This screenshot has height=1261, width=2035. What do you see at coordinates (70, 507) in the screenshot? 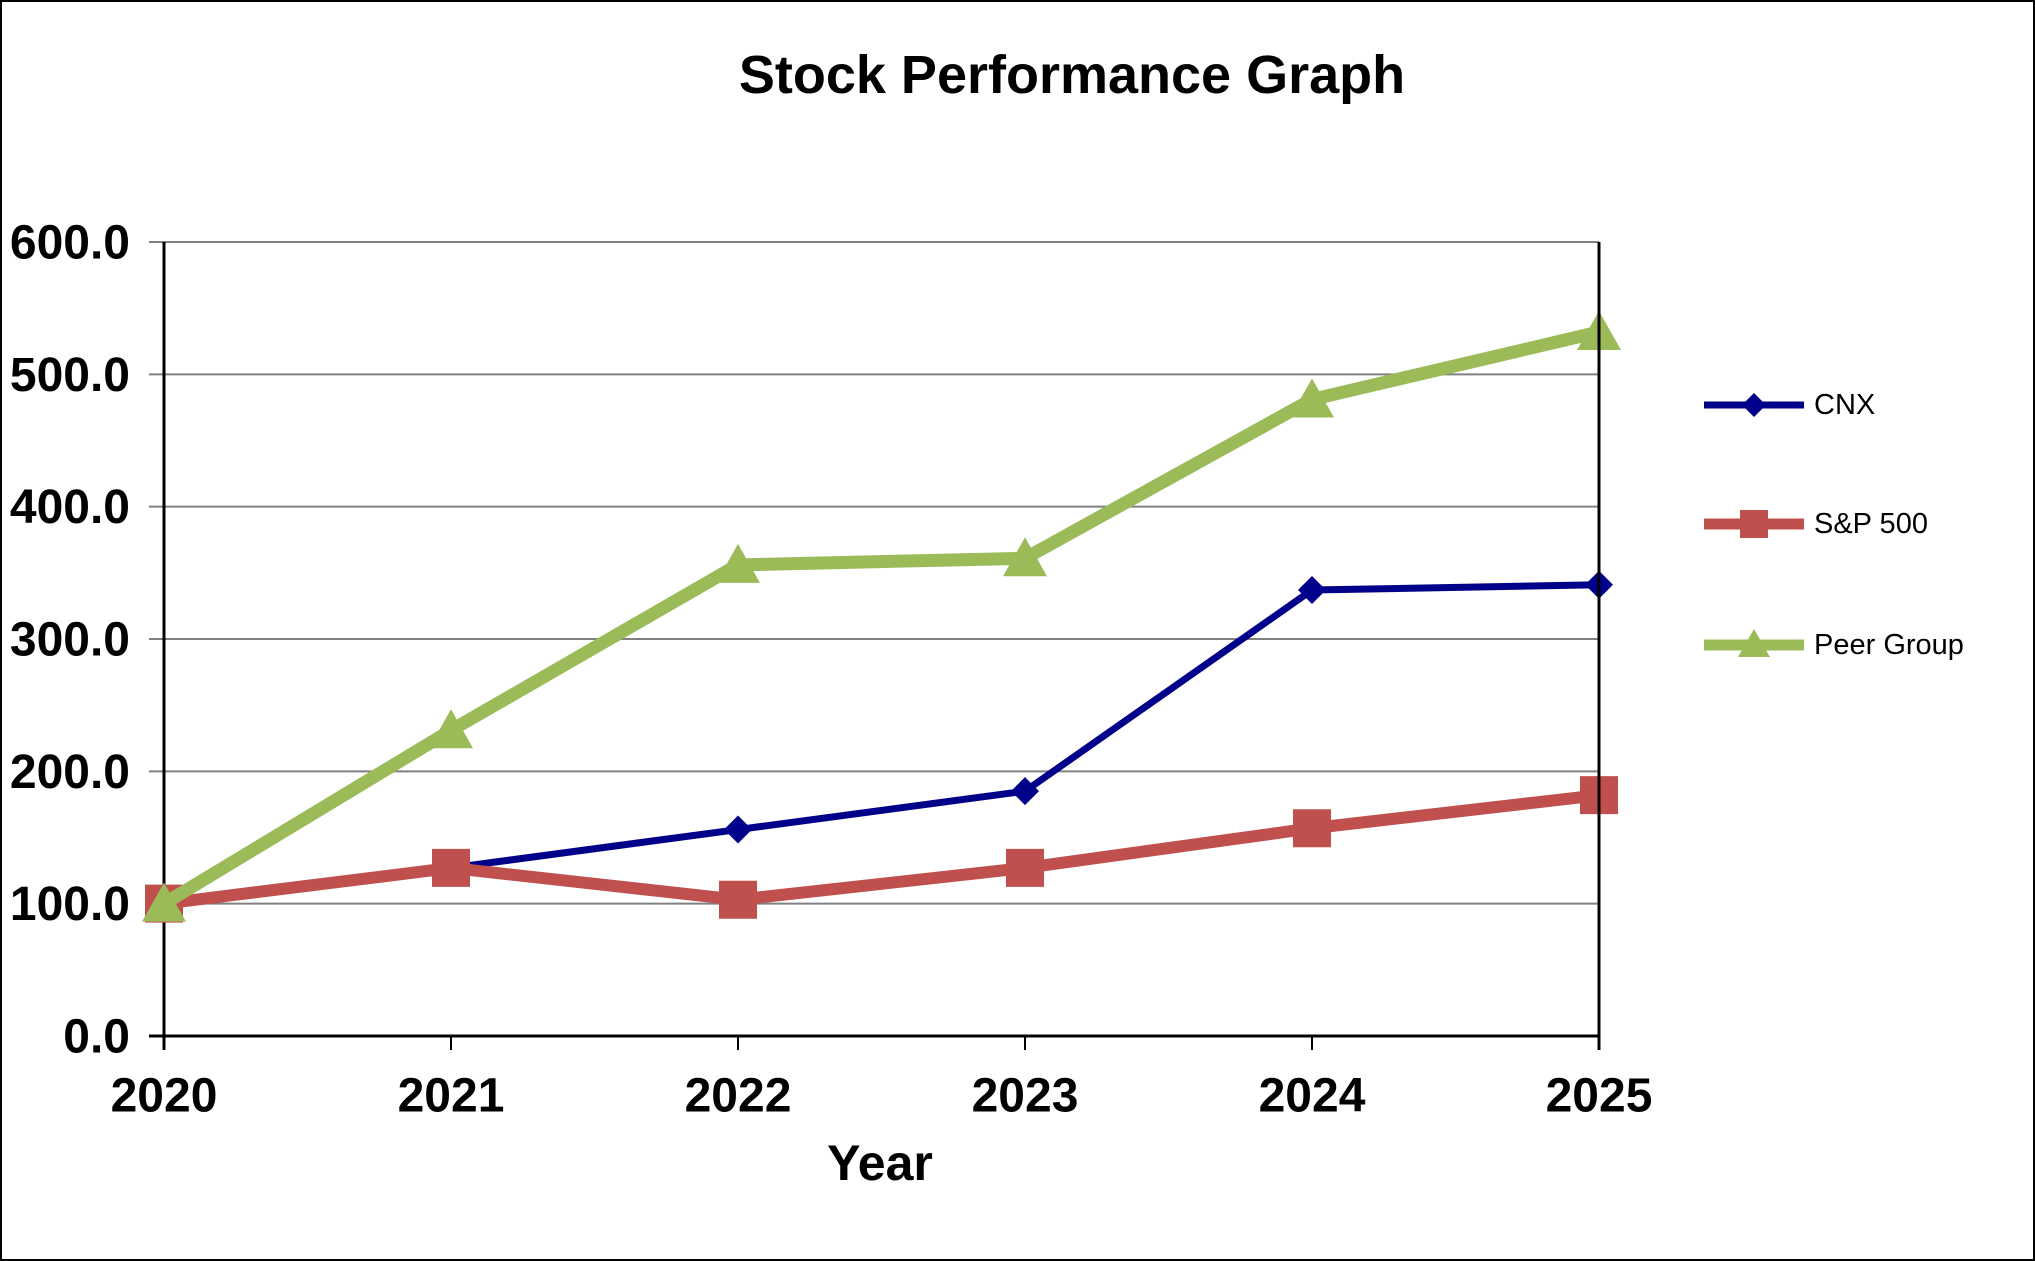
I see `y-tick-label: 400.0` at bounding box center [70, 507].